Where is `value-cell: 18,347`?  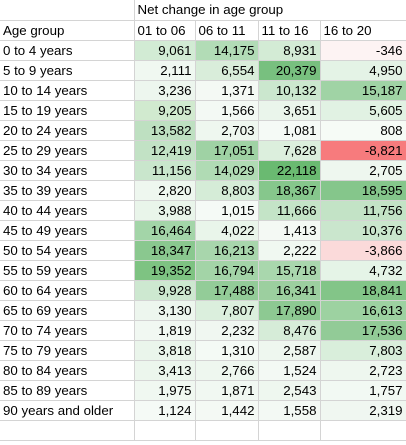 value-cell: 18,347 is located at coordinates (165, 250).